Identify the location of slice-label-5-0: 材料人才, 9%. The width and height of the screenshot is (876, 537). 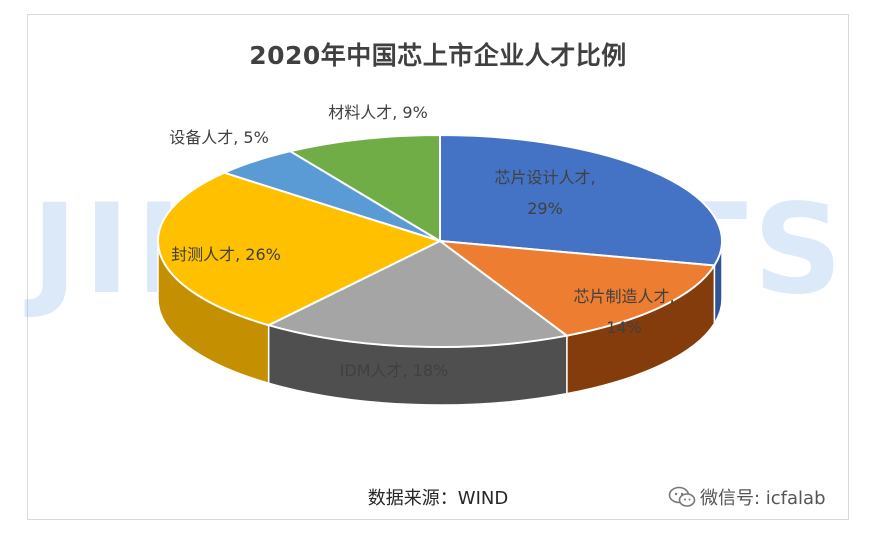
(378, 112).